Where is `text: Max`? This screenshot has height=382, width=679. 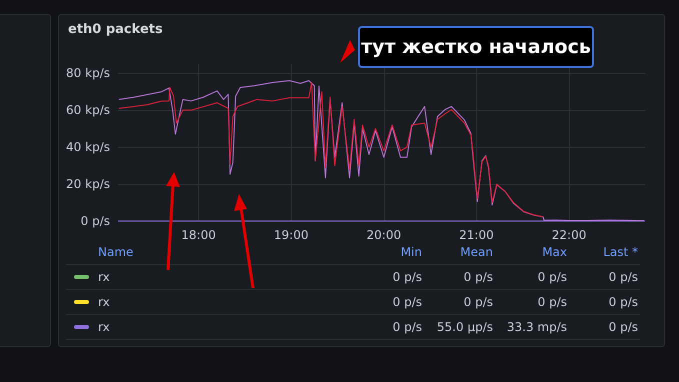
text: Max is located at coordinates (554, 252).